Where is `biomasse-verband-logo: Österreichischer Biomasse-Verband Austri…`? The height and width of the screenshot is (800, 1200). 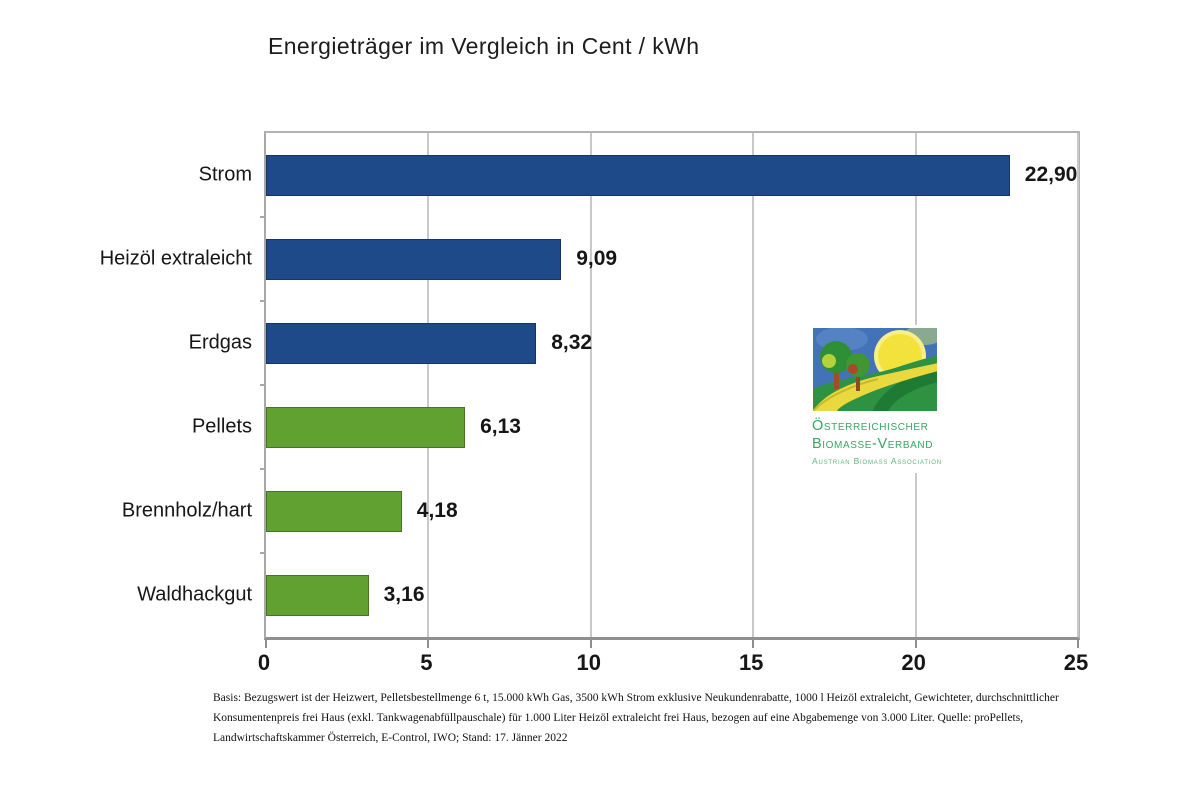
biomasse-verband-logo: Österreichischer Biomasse-Verband Austri… is located at coordinates (878, 399).